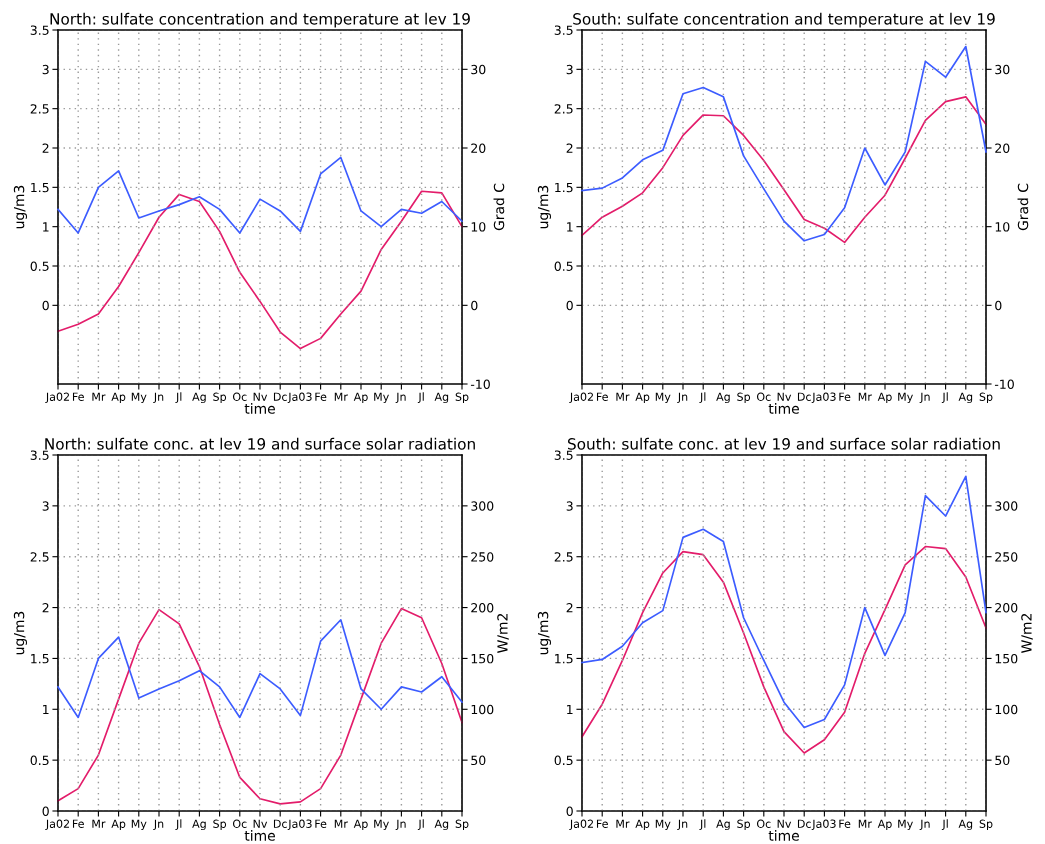 This screenshot has height=844, width=1045. What do you see at coordinates (499, 207) in the screenshot?
I see `y2-axis-title: Grad C` at bounding box center [499, 207].